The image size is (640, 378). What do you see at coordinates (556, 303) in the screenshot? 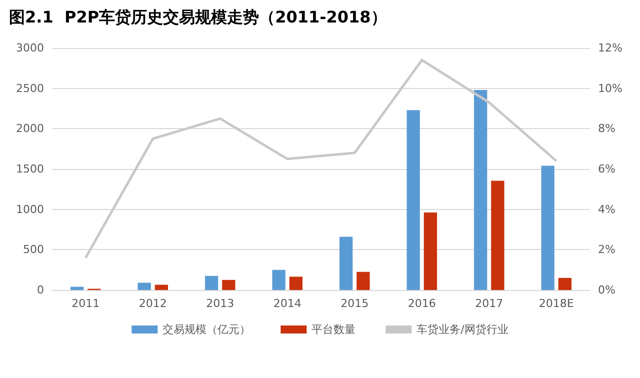
I see `x-tick-label: 2018E` at bounding box center [556, 303].